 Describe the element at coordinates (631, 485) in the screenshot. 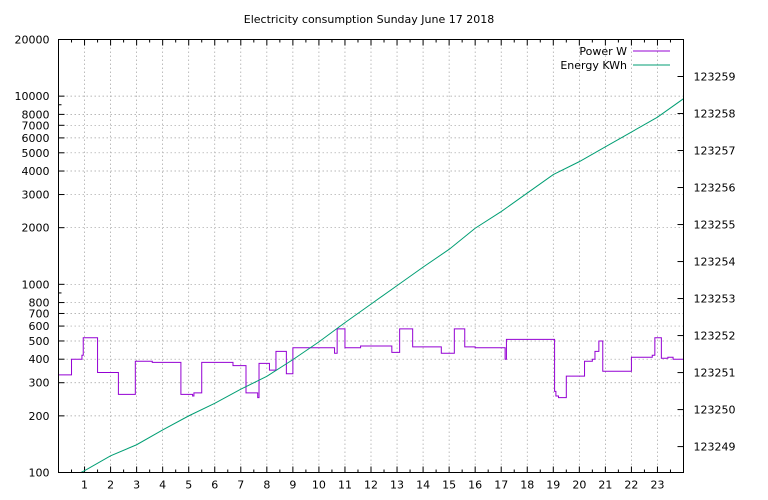

I see `x-tick-label: 22` at that location.